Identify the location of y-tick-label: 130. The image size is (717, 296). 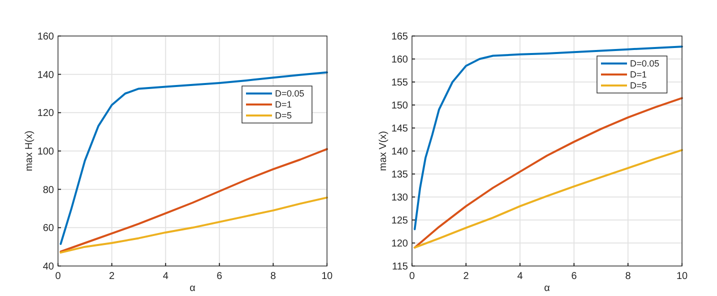
(399, 198).